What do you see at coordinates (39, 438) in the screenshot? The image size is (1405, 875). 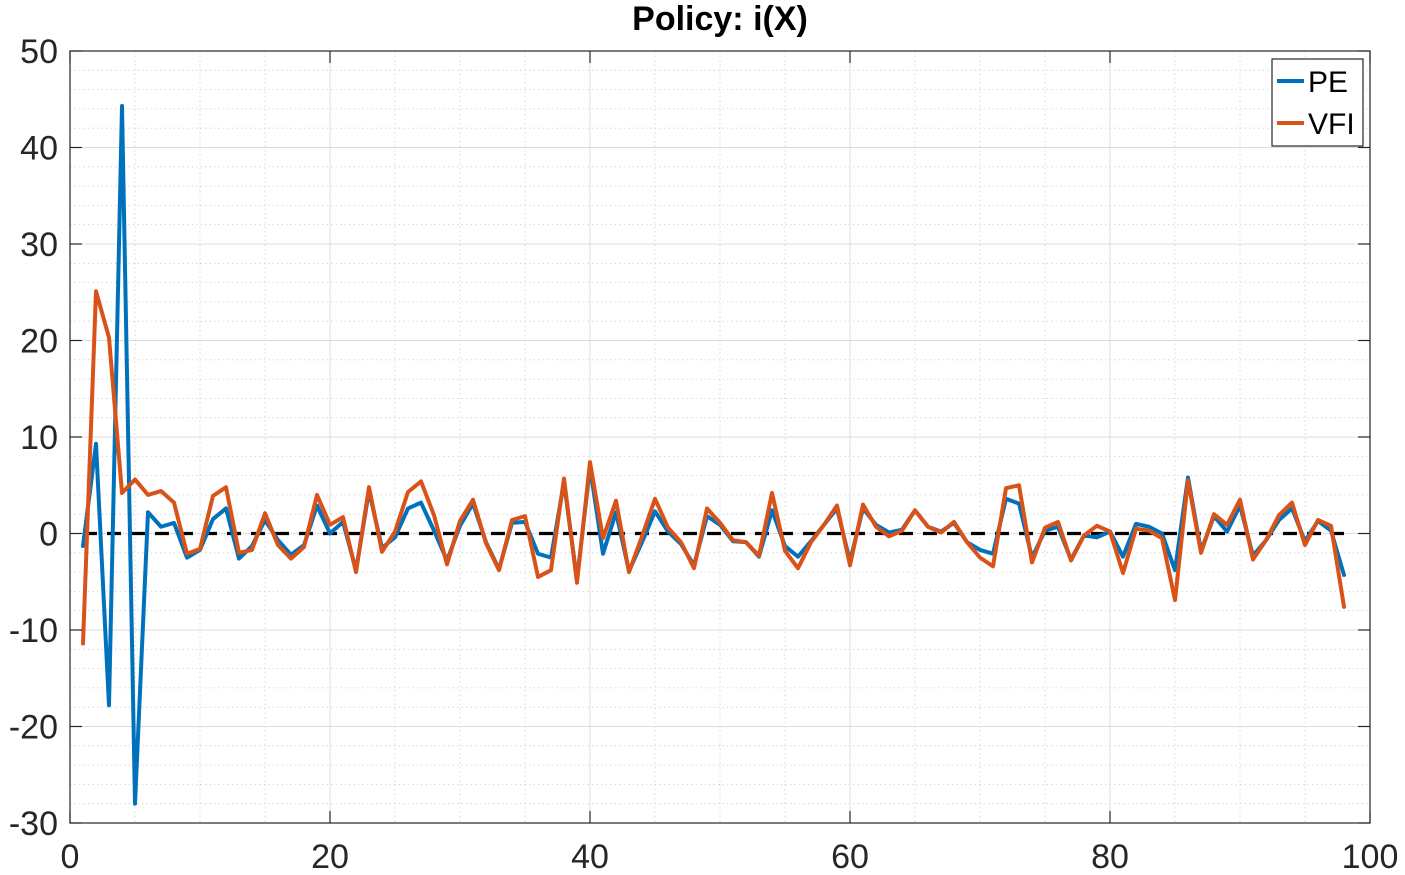 I see `y-tick-label: 10` at bounding box center [39, 438].